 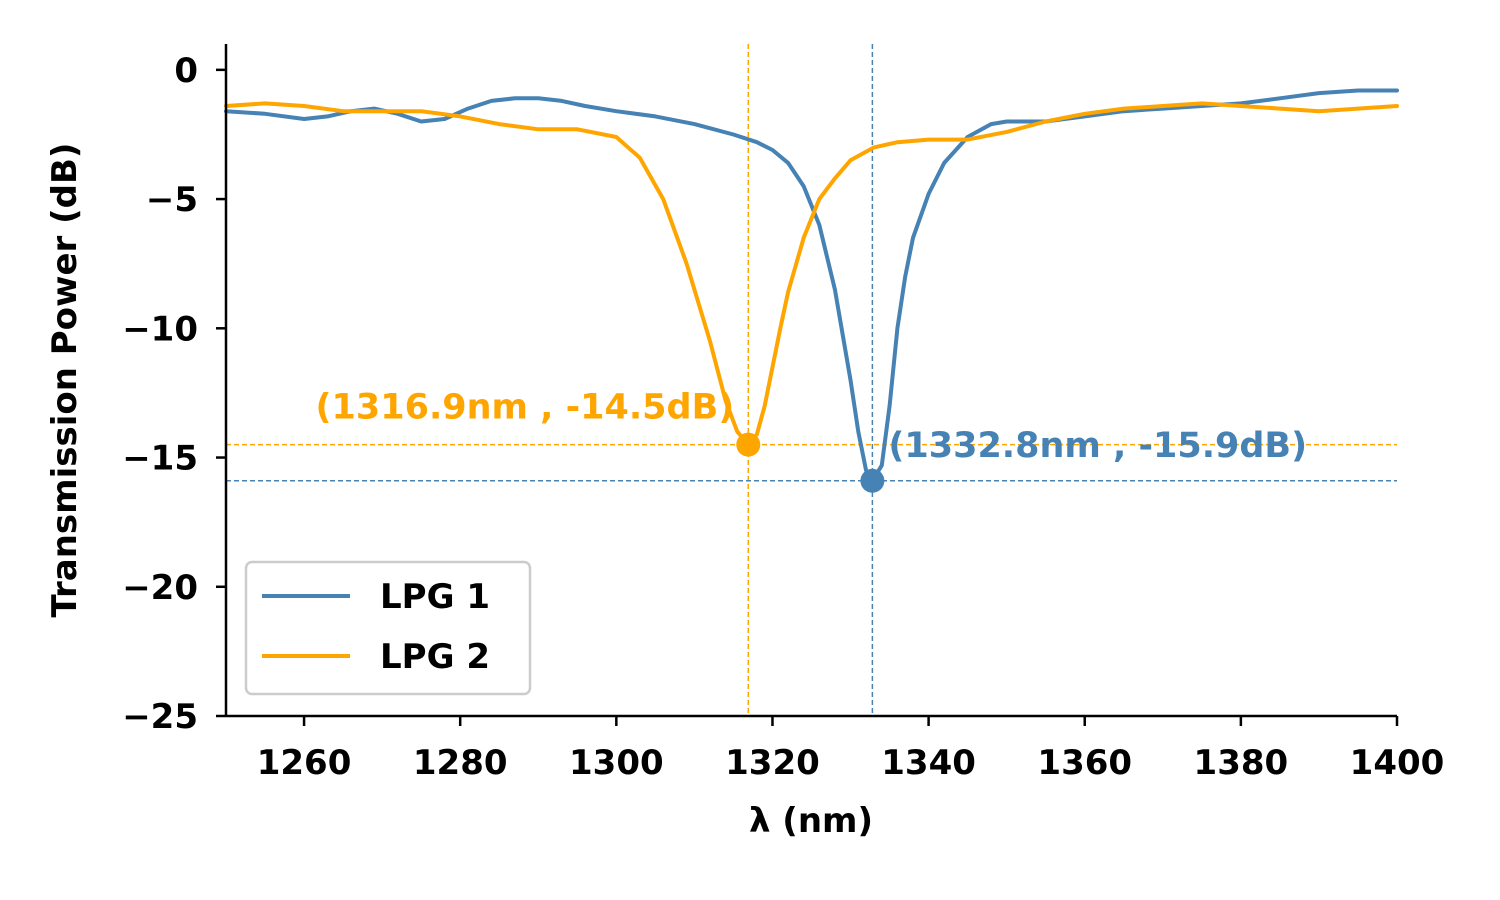 I want to click on y-axis-label: Transmission Power (dB), so click(x=65, y=380).